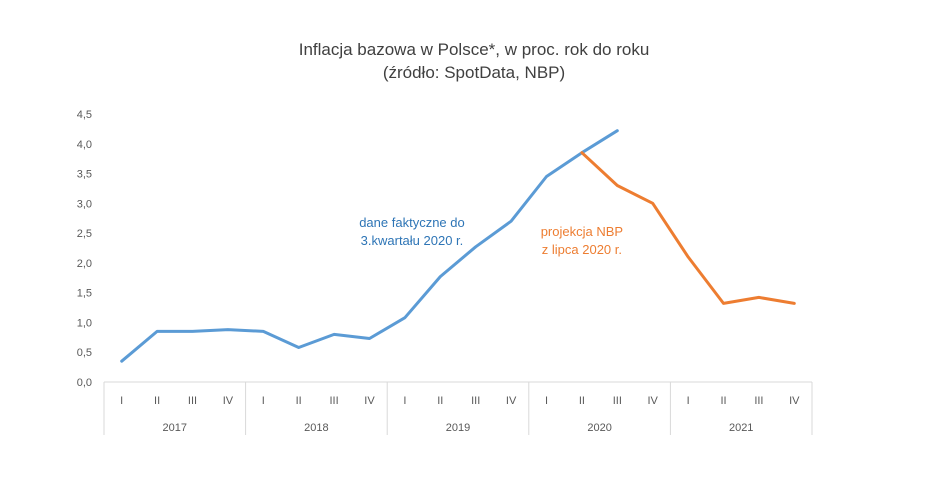 The width and height of the screenshot is (948, 477). What do you see at coordinates (84, 145) in the screenshot?
I see `y-tick-label: 4,0` at bounding box center [84, 145].